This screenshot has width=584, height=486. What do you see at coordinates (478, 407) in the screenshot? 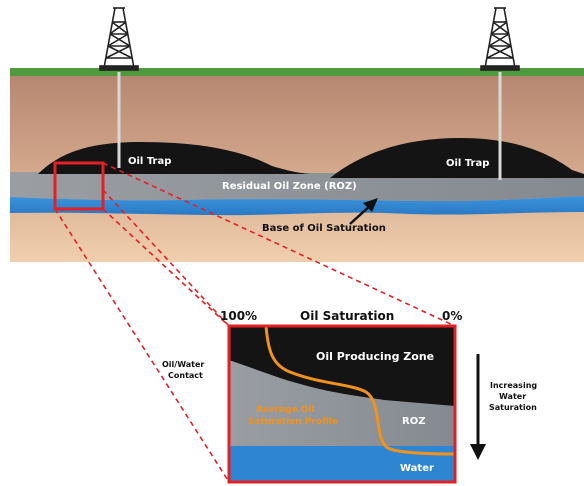
I see `increasing-arrow-icon` at bounding box center [478, 407].